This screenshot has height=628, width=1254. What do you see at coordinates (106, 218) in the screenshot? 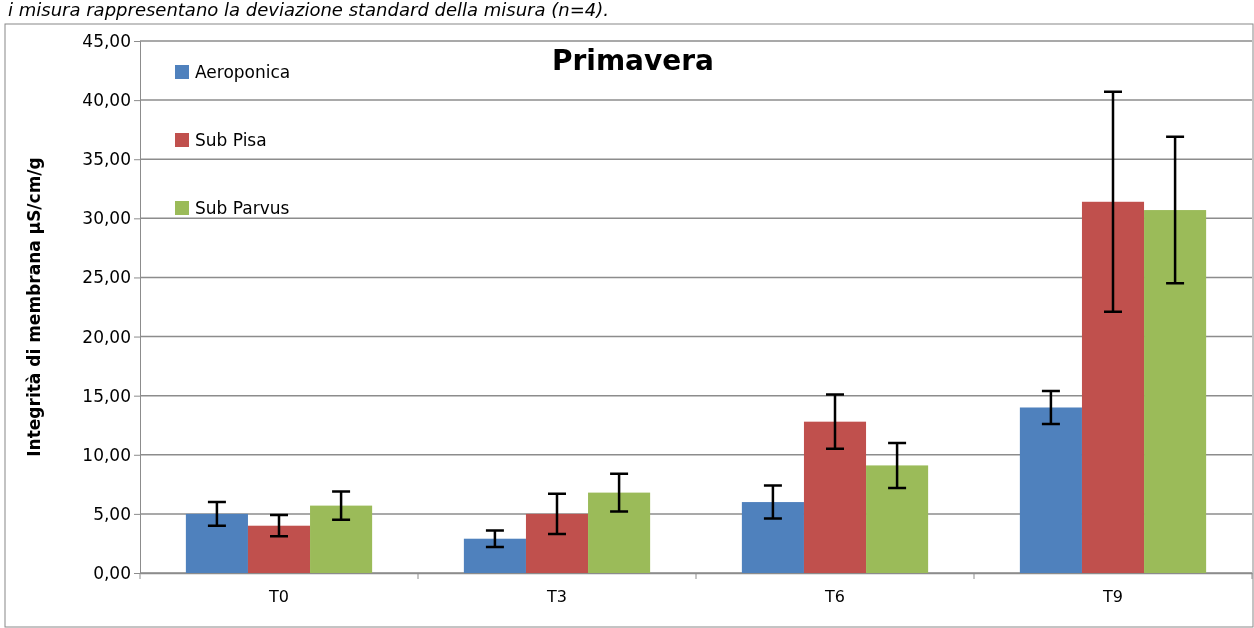
I see `y-tick-label: 30,00` at bounding box center [106, 218].